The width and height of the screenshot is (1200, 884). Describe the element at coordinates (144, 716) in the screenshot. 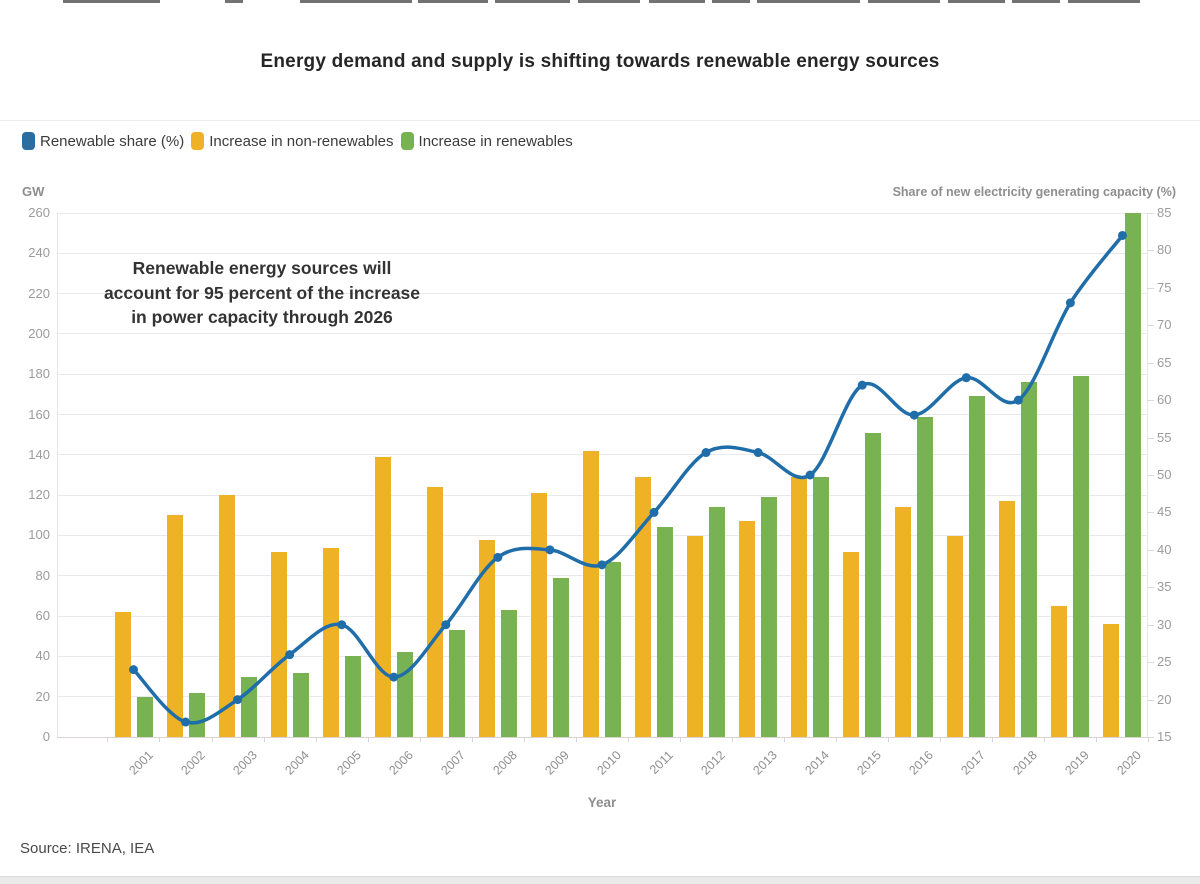

I see `bar-renewables-2001` at that location.